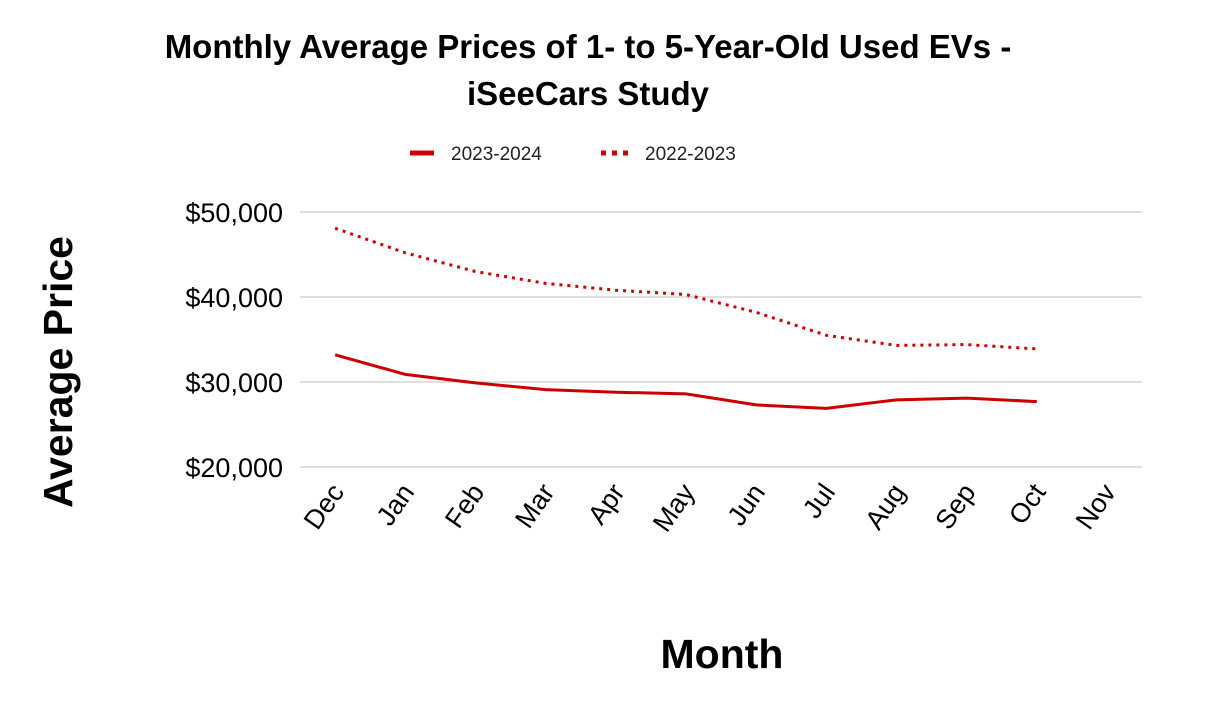  What do you see at coordinates (234, 213) in the screenshot?
I see `y-tick-label: $50,000` at bounding box center [234, 213].